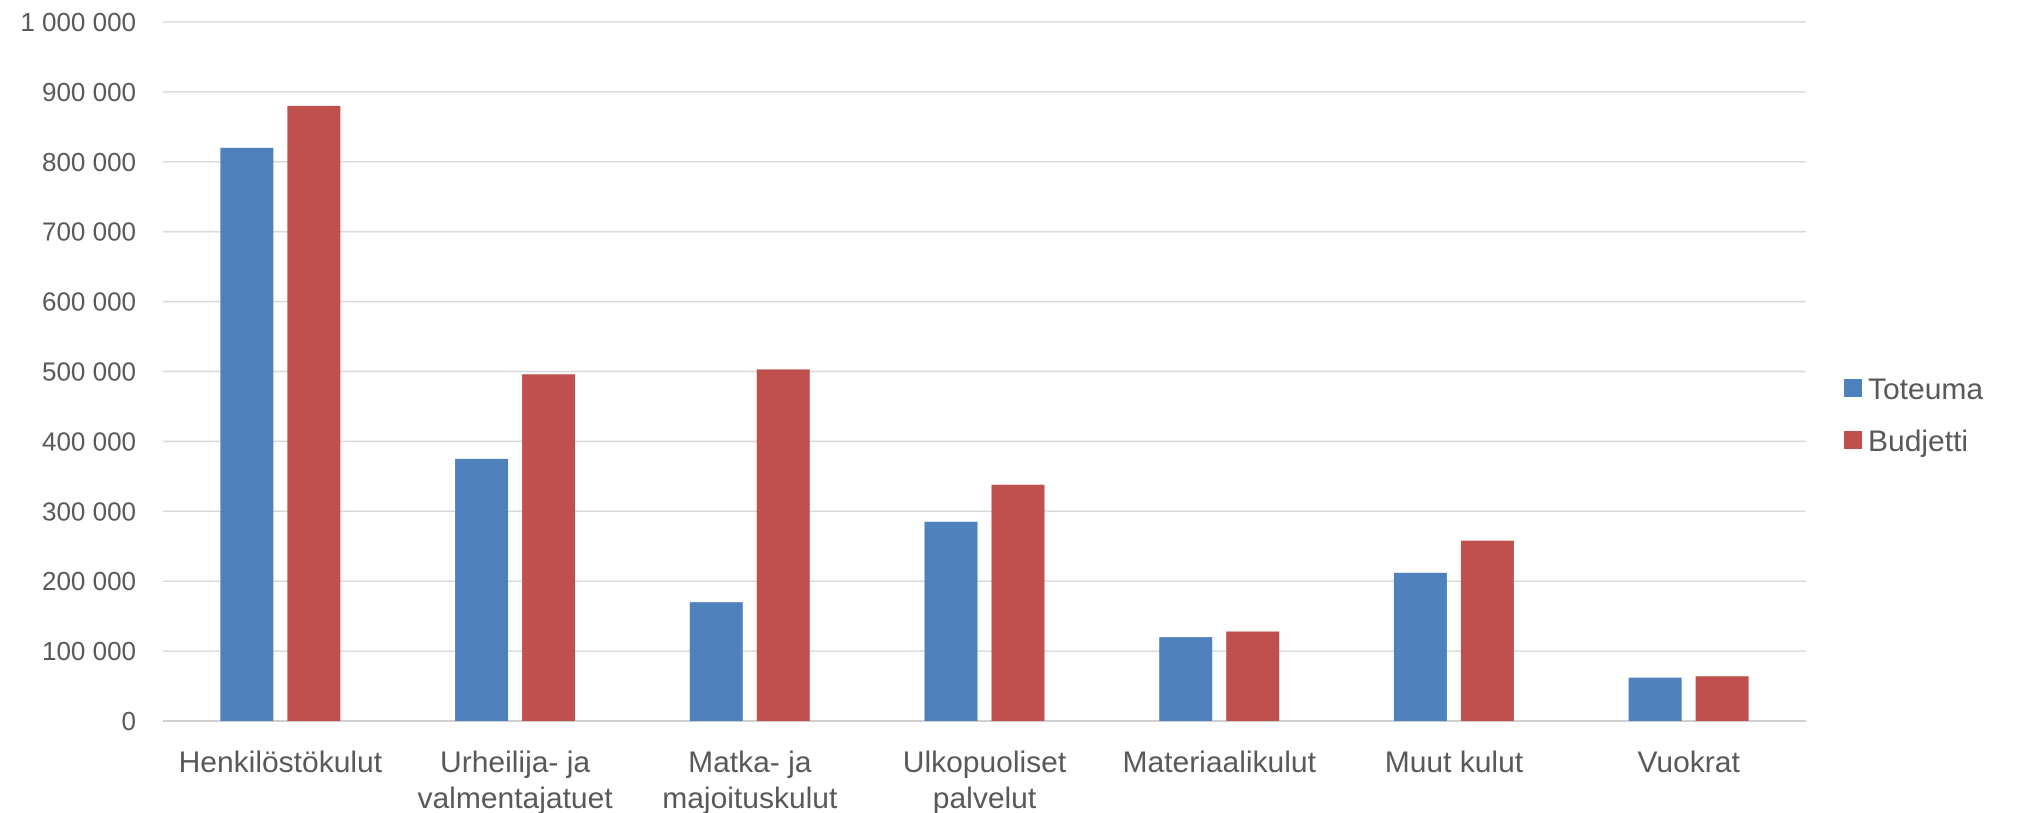 Image resolution: width=2018 pixels, height=813 pixels. Describe the element at coordinates (89, 302) in the screenshot. I see `y-tick-label: 600 000` at that location.